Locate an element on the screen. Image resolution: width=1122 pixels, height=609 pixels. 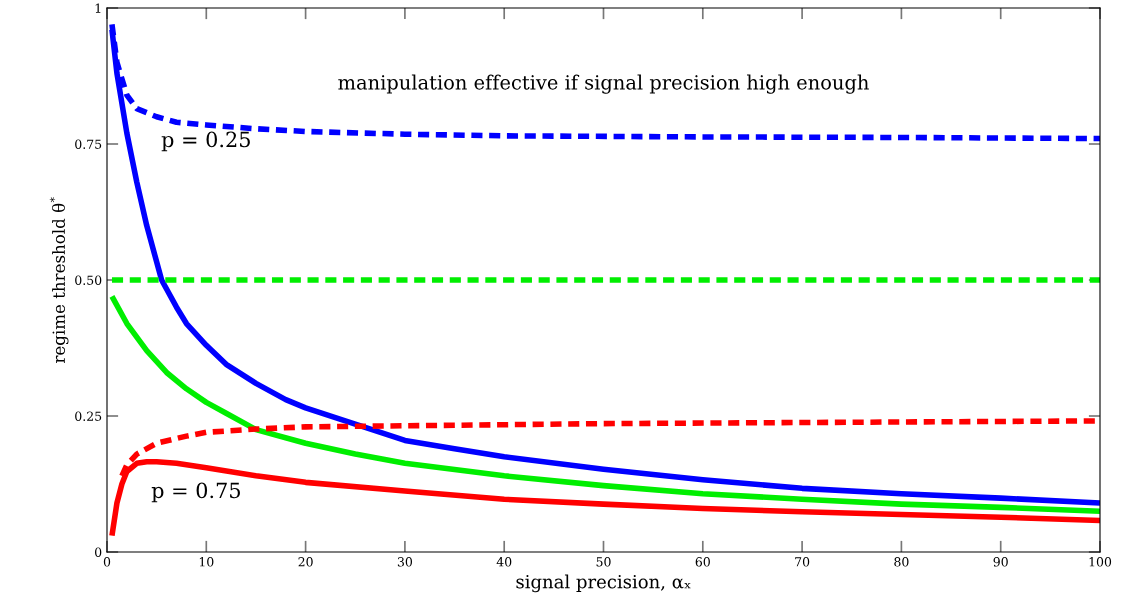
y-tick-label: 0.25 is located at coordinates (88, 416).